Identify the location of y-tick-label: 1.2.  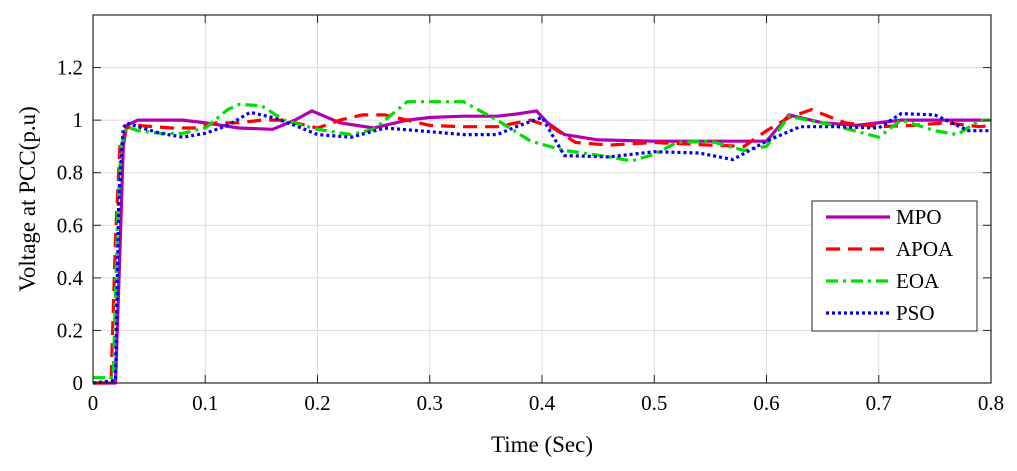
(70, 68).